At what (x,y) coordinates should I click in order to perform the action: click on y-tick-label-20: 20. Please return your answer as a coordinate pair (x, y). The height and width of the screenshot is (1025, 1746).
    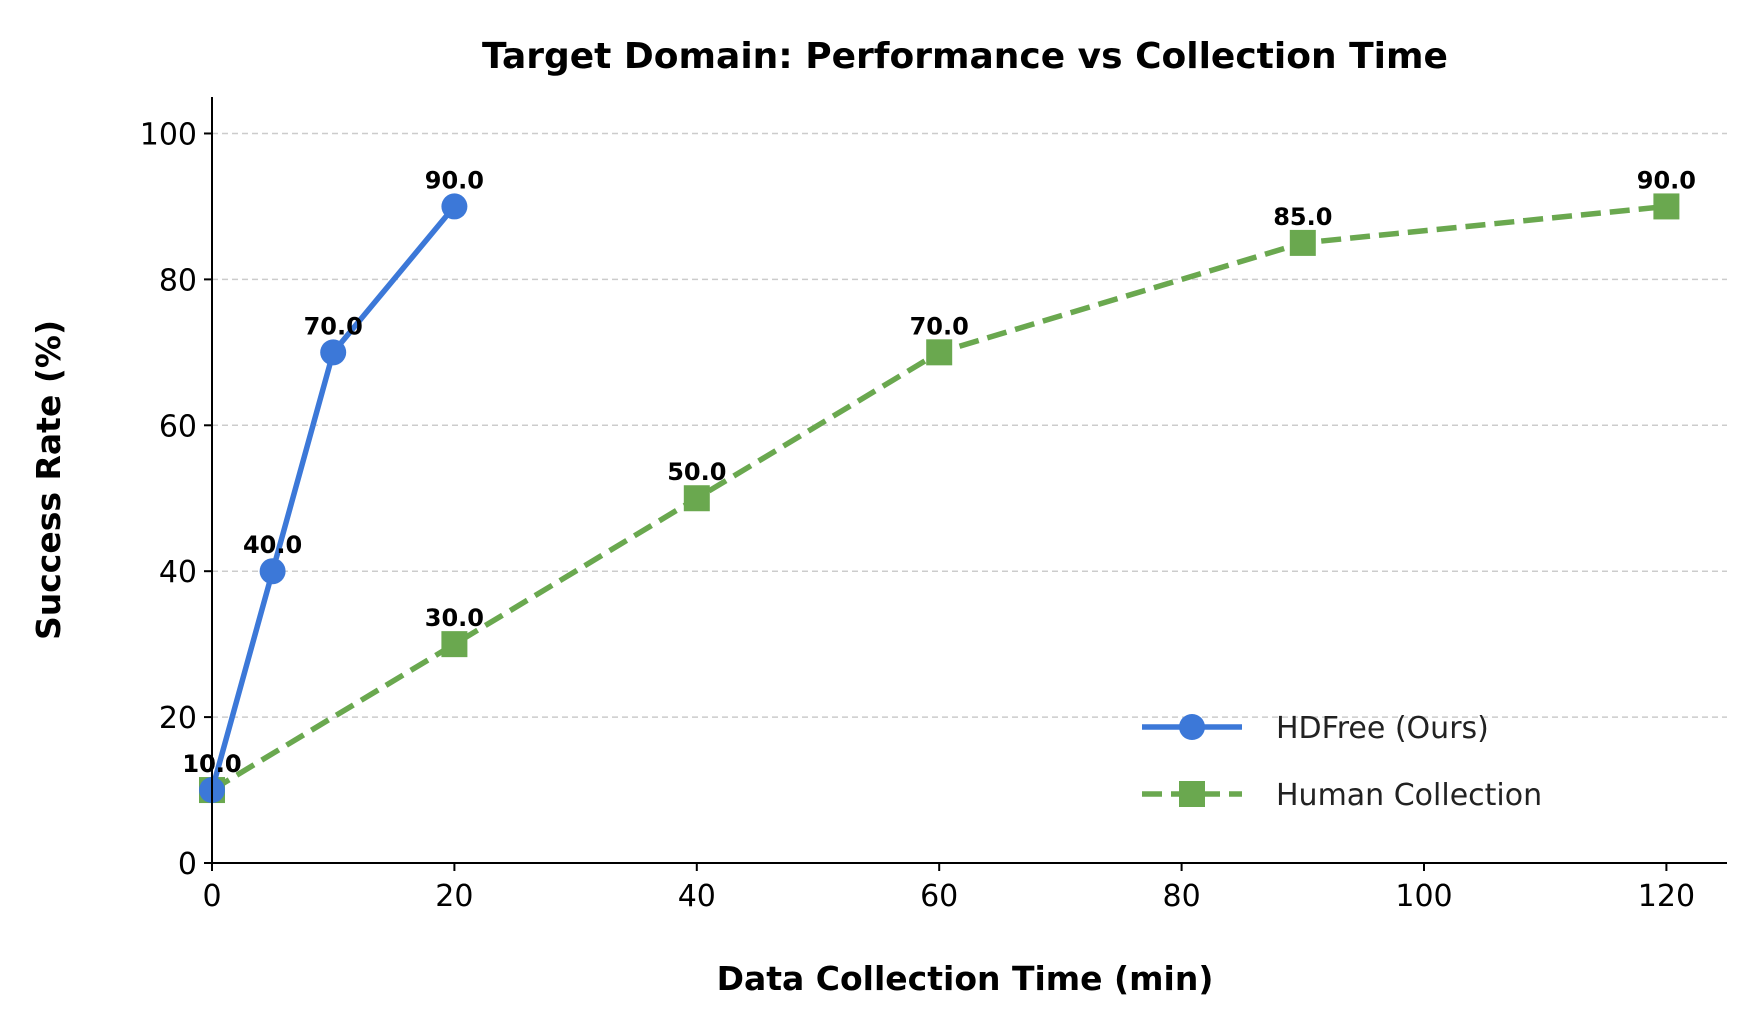
    Looking at the image, I should click on (178, 718).